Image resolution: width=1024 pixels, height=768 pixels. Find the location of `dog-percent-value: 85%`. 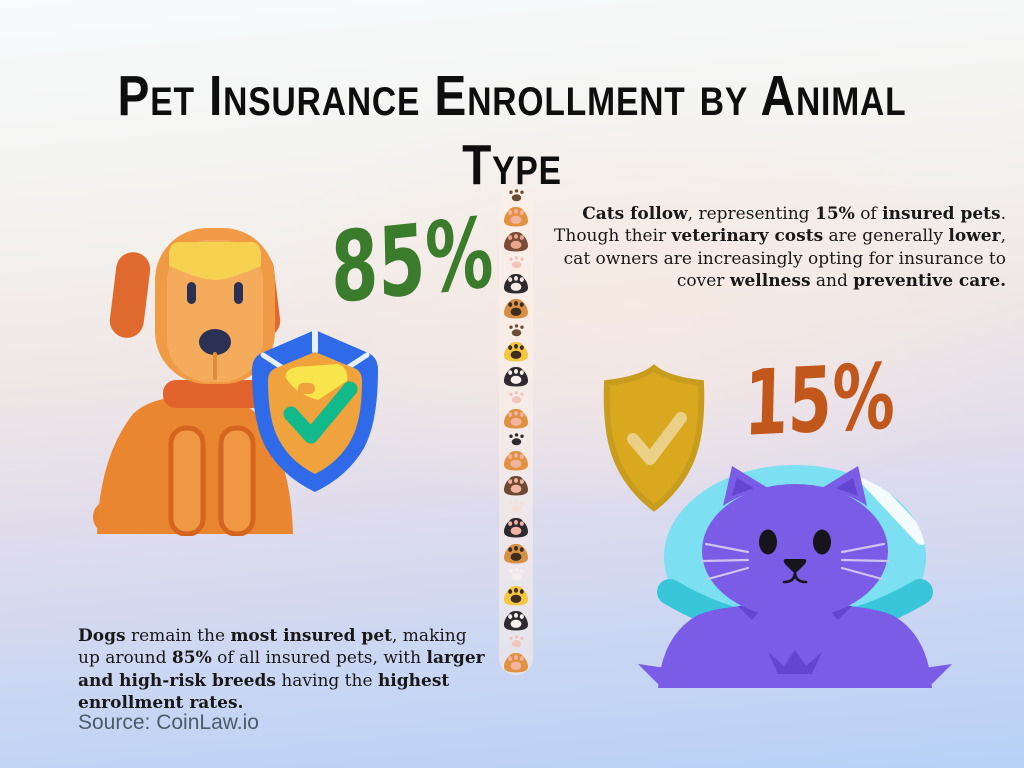

dog-percent-value: 85% is located at coordinates (412, 260).